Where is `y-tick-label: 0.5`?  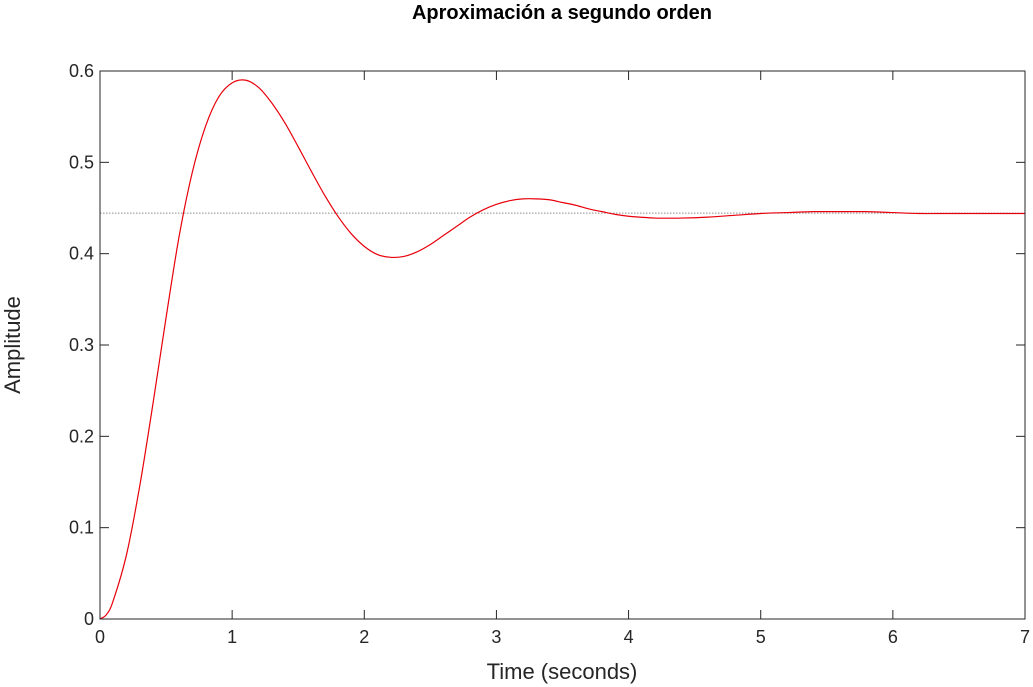 y-tick-label: 0.5 is located at coordinates (81, 162).